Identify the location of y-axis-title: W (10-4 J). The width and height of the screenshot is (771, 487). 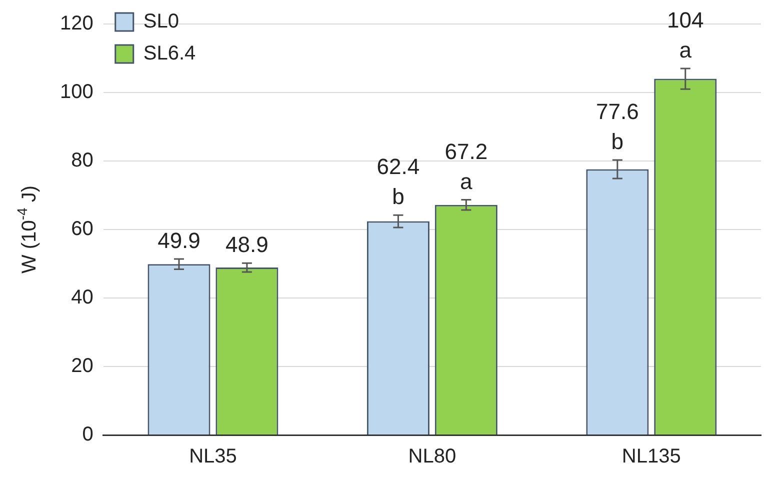
(27, 229).